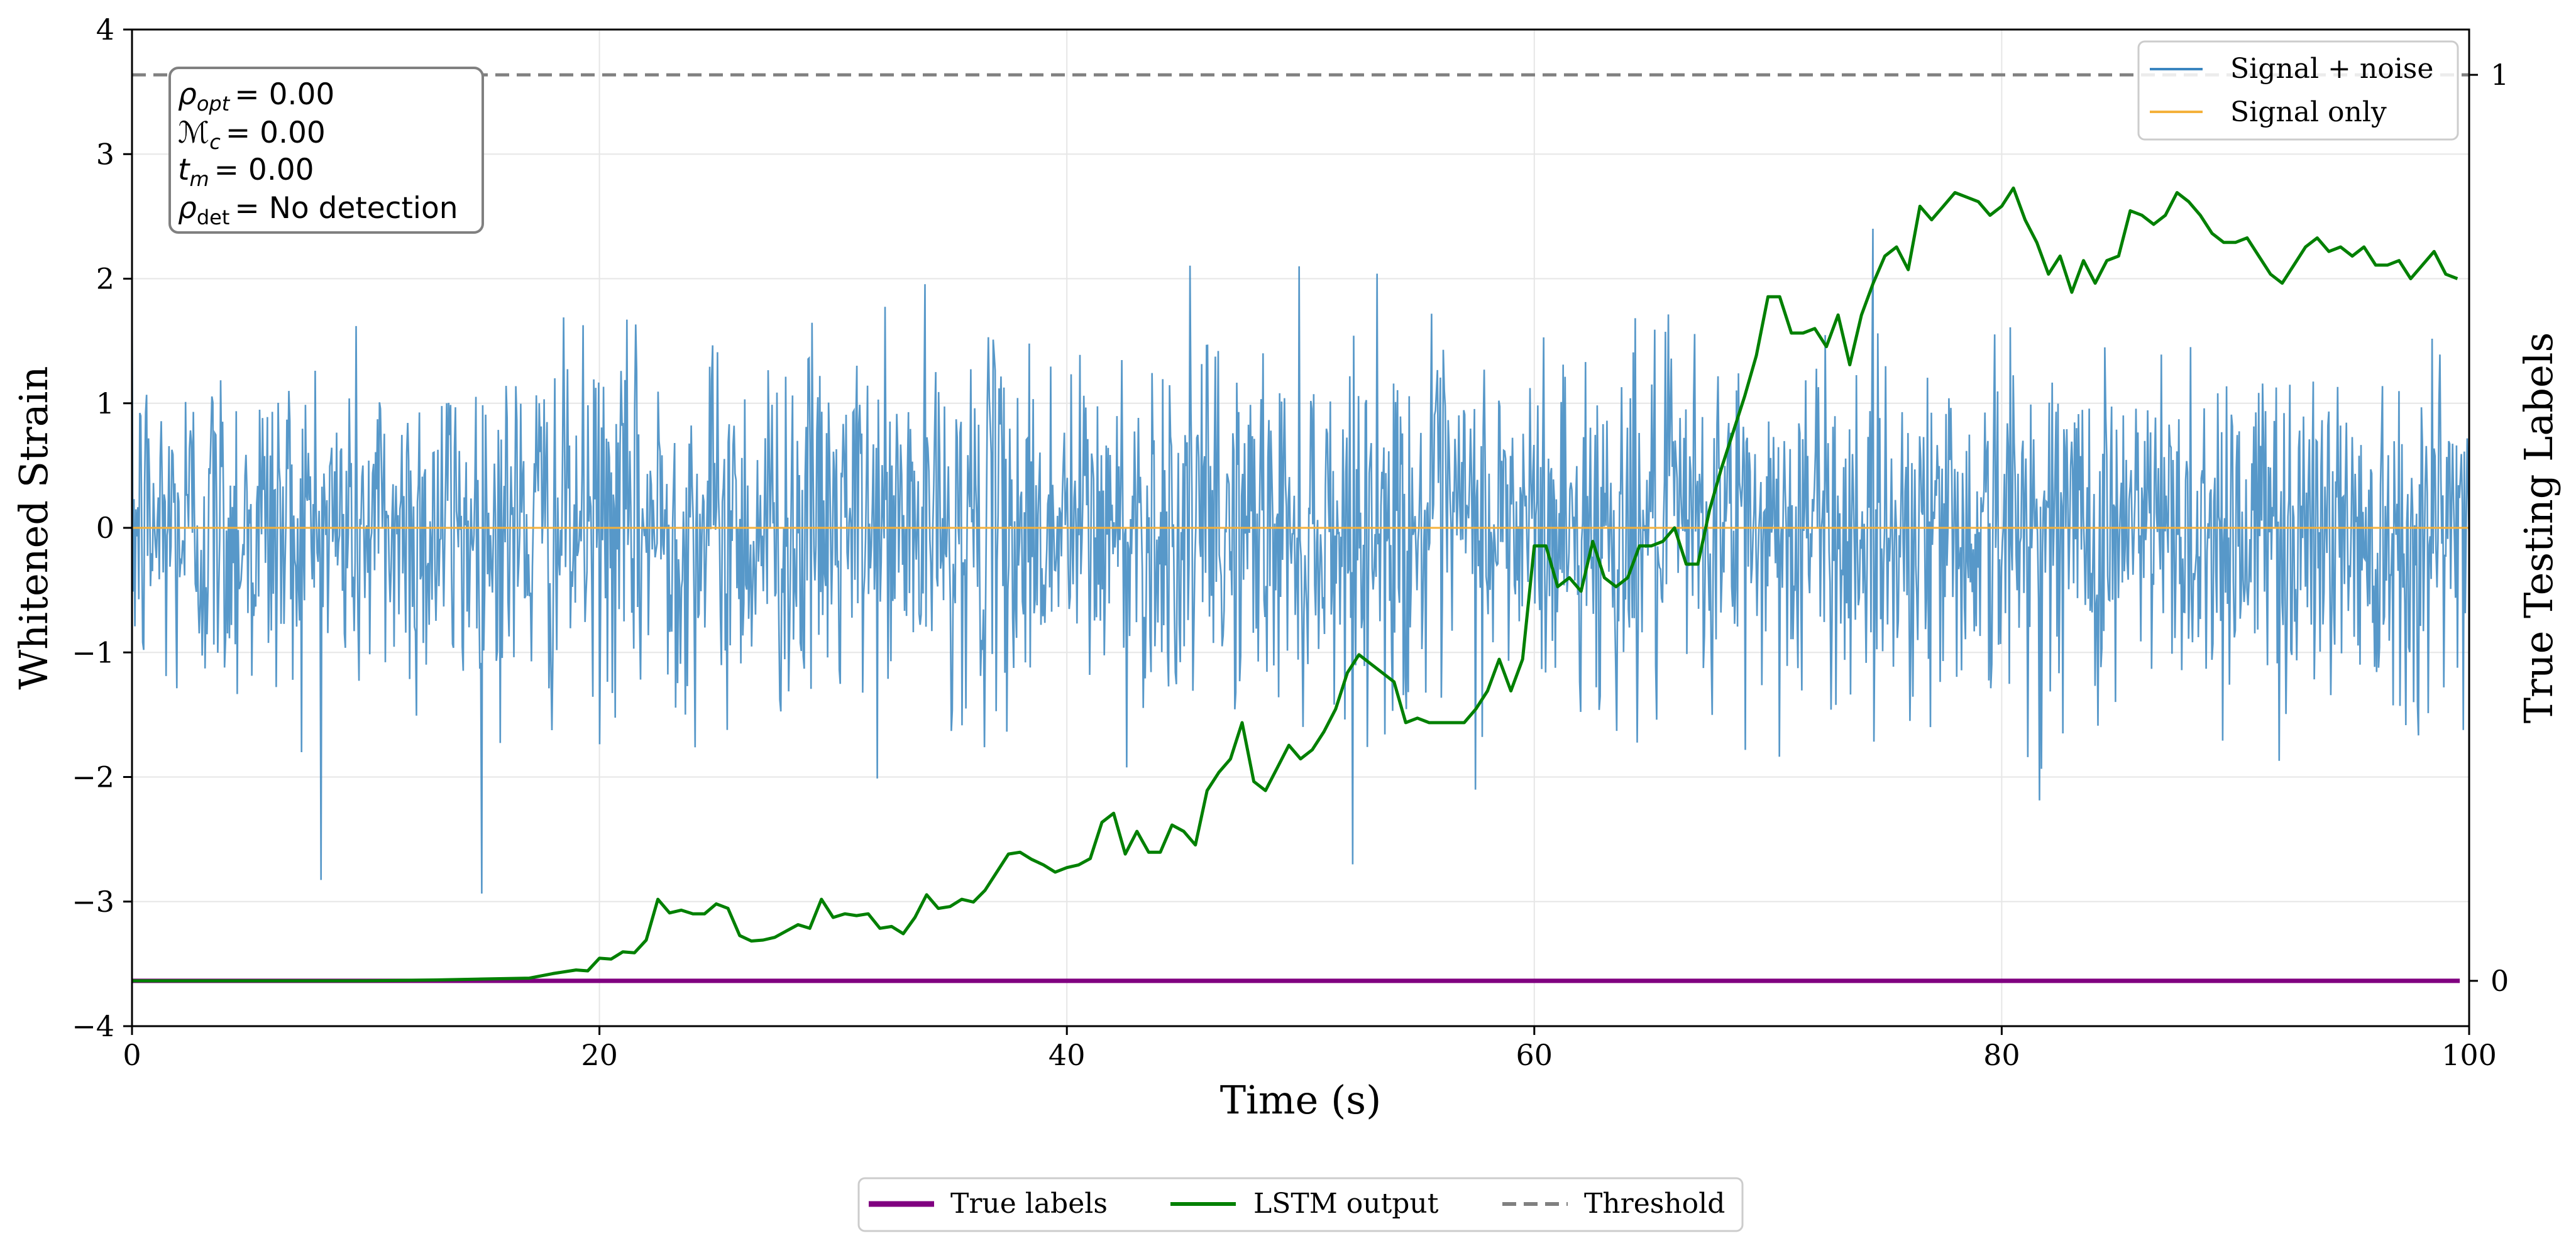 This screenshot has width=2576, height=1253. I want to click on legend-top-right: Signal + noise Signal only, so click(2298, 90).